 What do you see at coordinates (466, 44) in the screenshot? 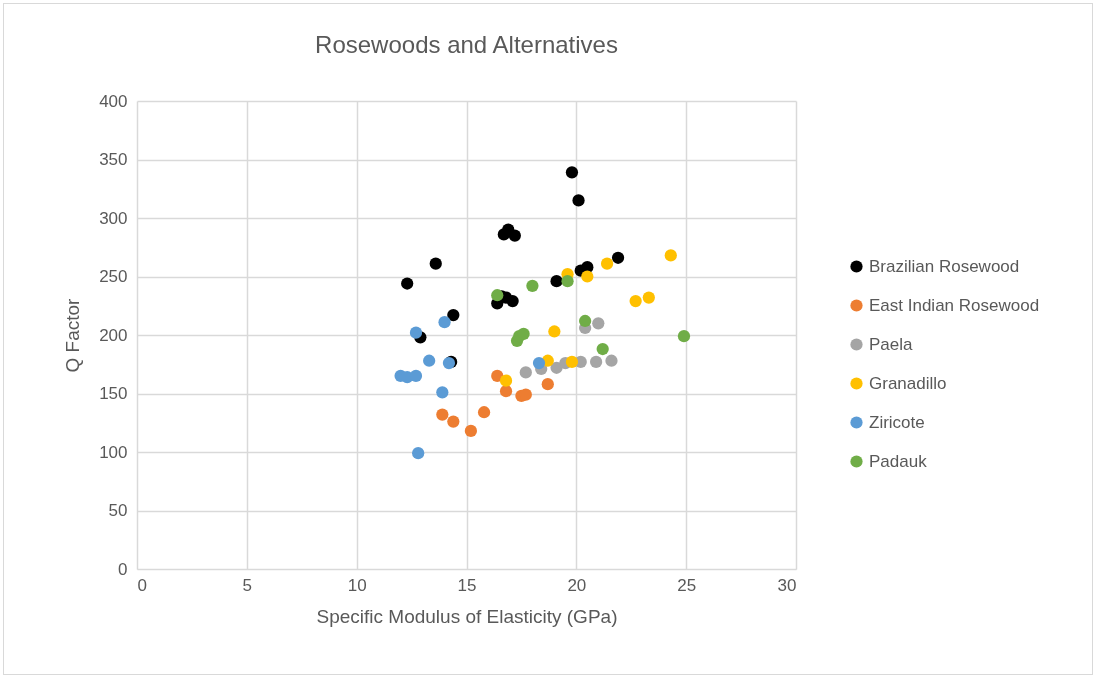
I see `chart-title: Rosewoods and Alternatives` at bounding box center [466, 44].